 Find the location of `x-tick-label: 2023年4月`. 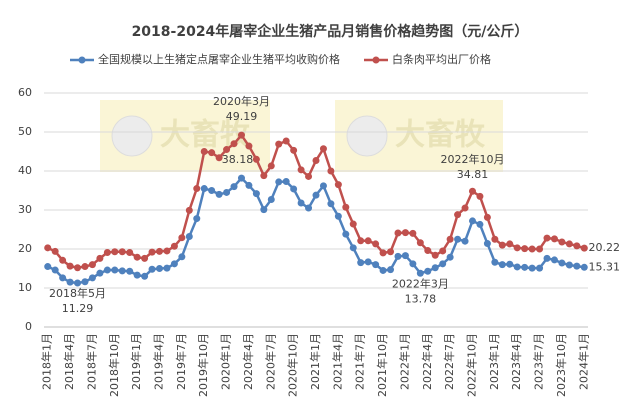

x-tick-label: 2023年4月 is located at coordinates (516, 361).